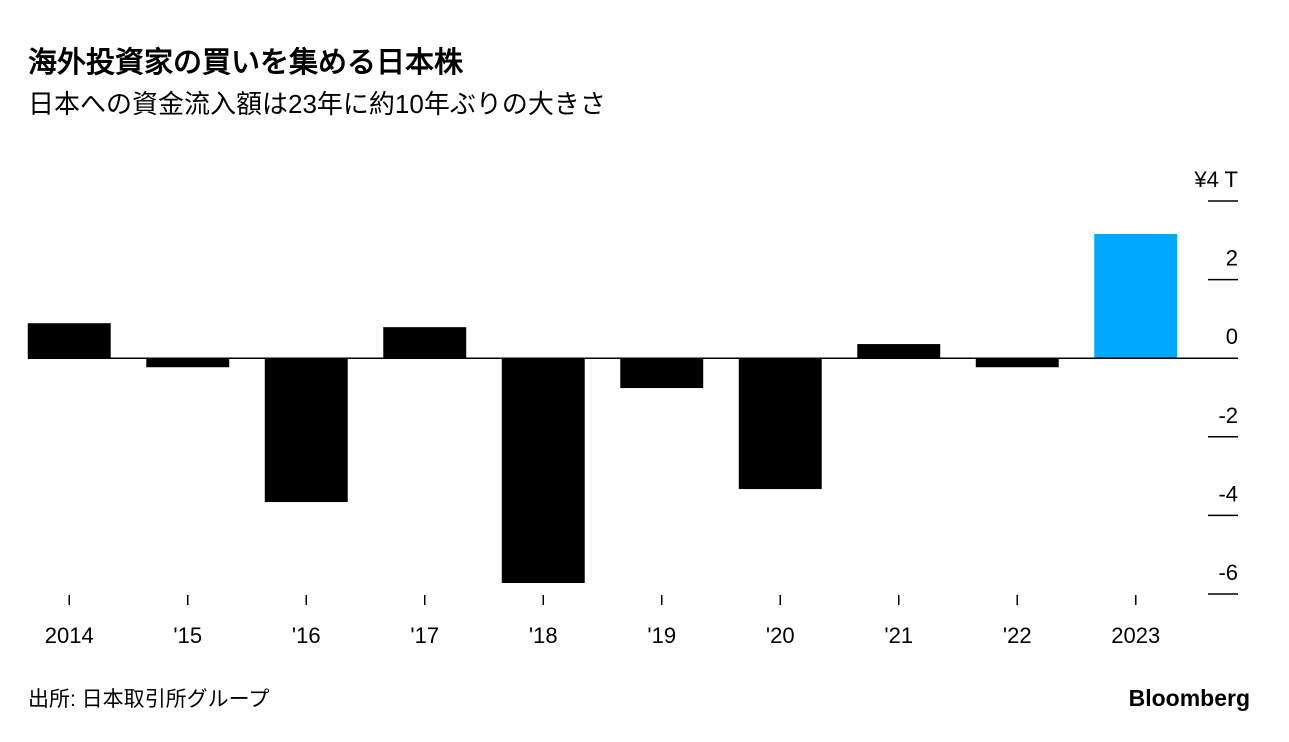  I want to click on y-tick-label: 0, so click(1232, 336).